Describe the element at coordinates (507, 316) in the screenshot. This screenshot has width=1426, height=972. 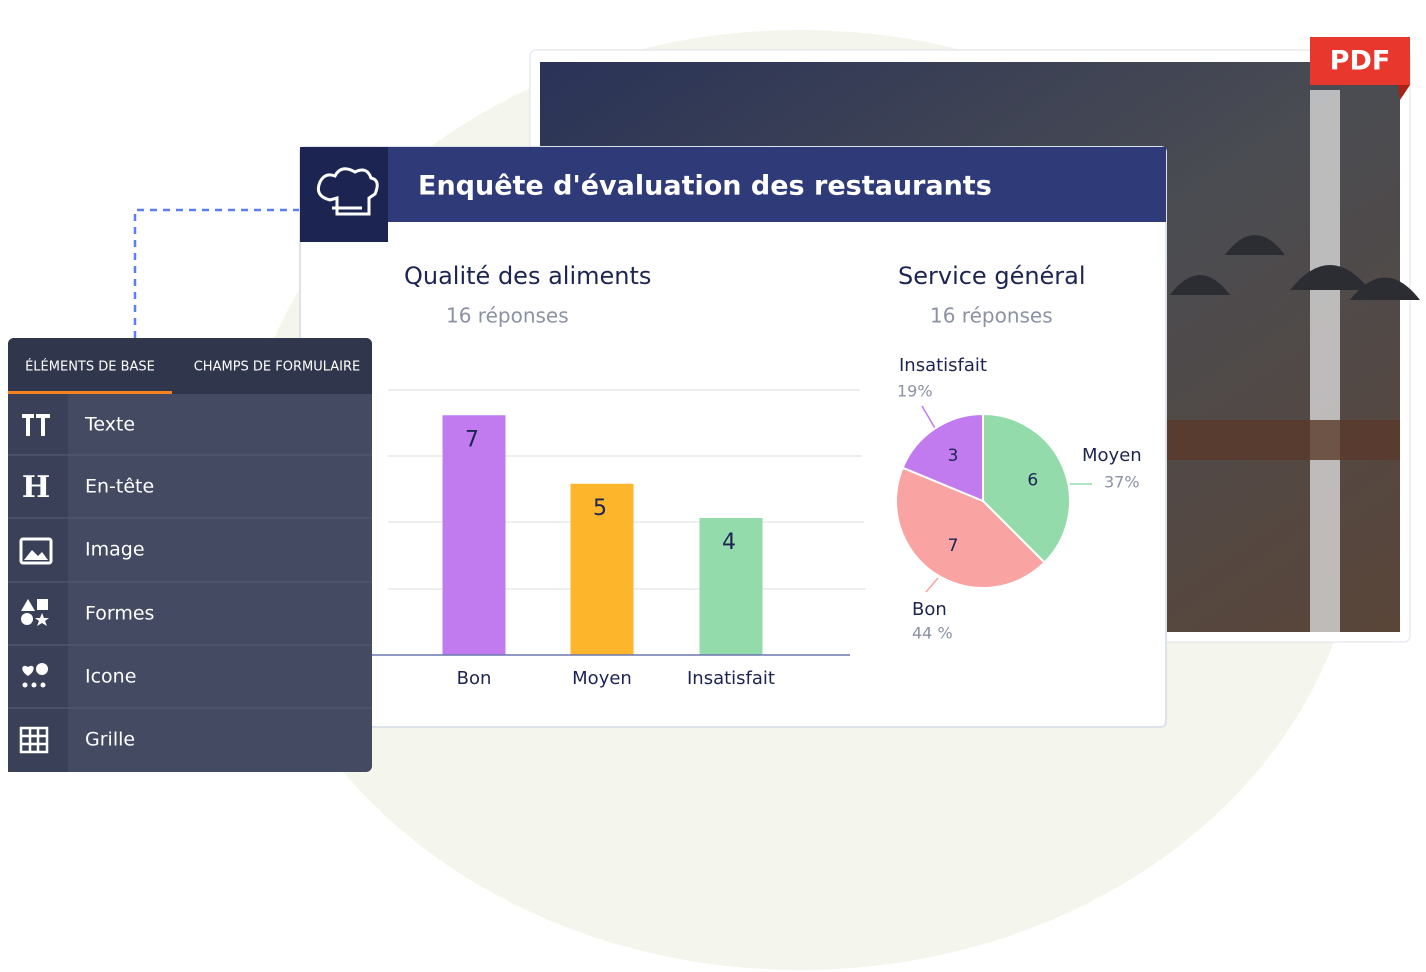
I see `bar-subtitle: 16 réponses` at that location.